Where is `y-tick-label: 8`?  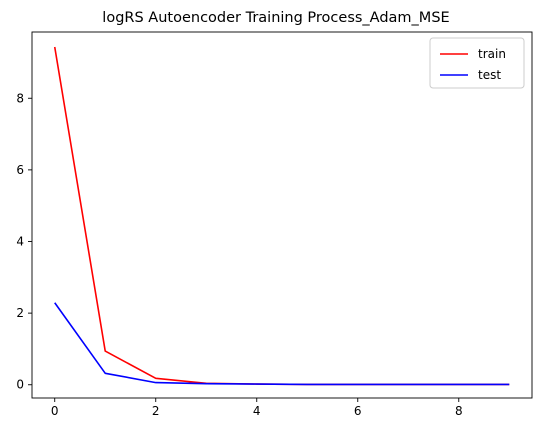 y-tick-label: 8 is located at coordinates (20, 98).